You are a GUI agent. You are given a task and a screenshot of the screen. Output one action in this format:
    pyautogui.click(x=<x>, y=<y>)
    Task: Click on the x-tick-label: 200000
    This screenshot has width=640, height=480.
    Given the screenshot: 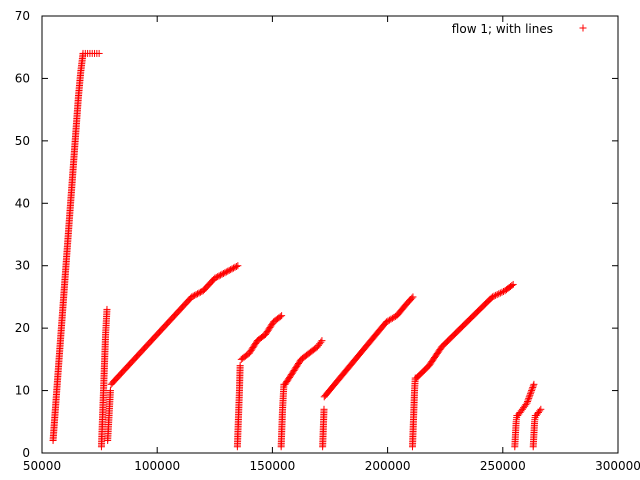 What is the action you would take?
    pyautogui.click(x=388, y=466)
    